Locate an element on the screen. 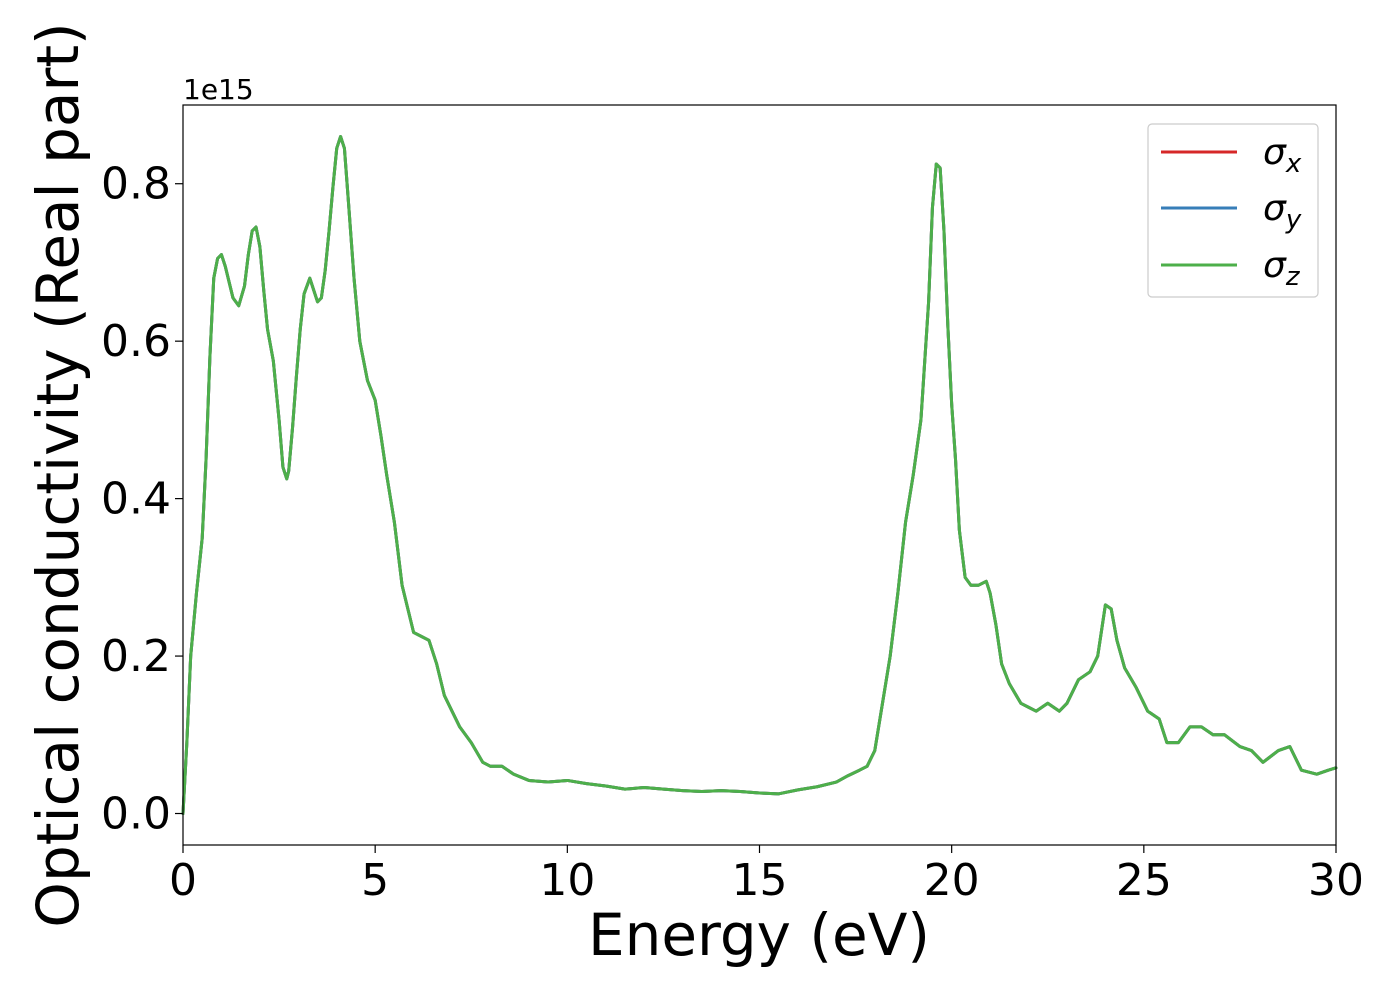 The width and height of the screenshot is (1400, 1000). y-tick-label: 0.4 is located at coordinates (136, 499).